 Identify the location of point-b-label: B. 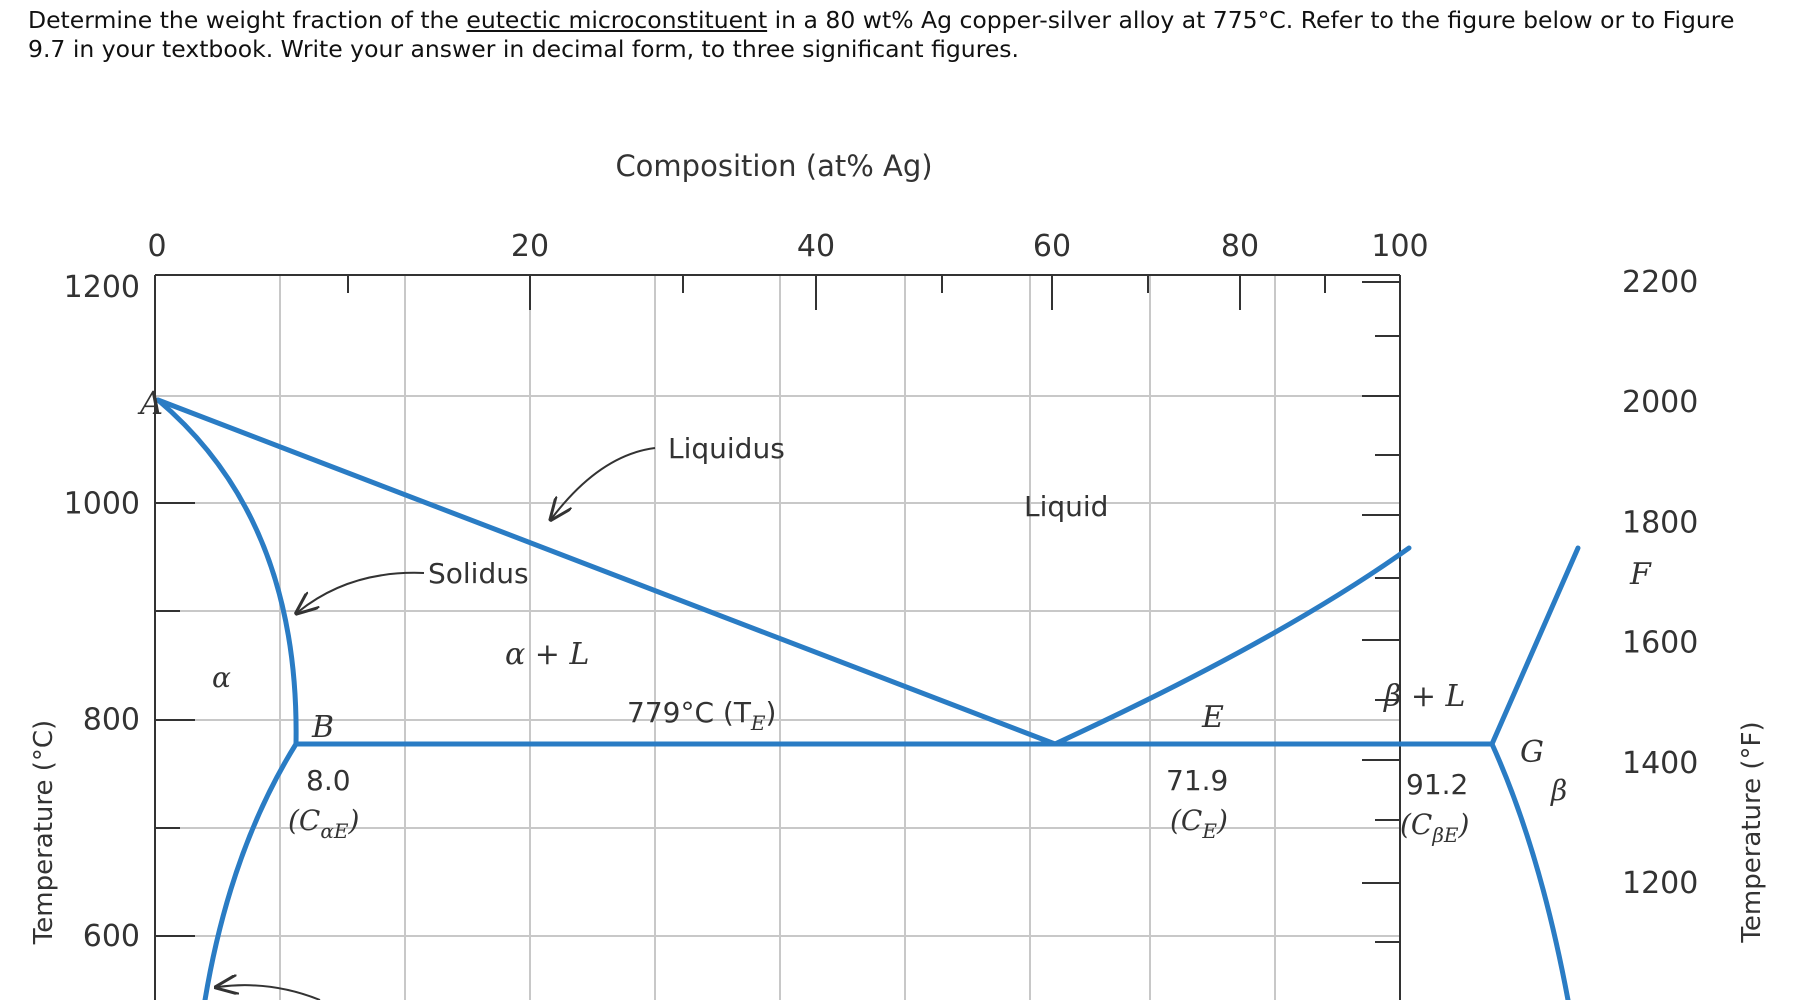
(322, 727).